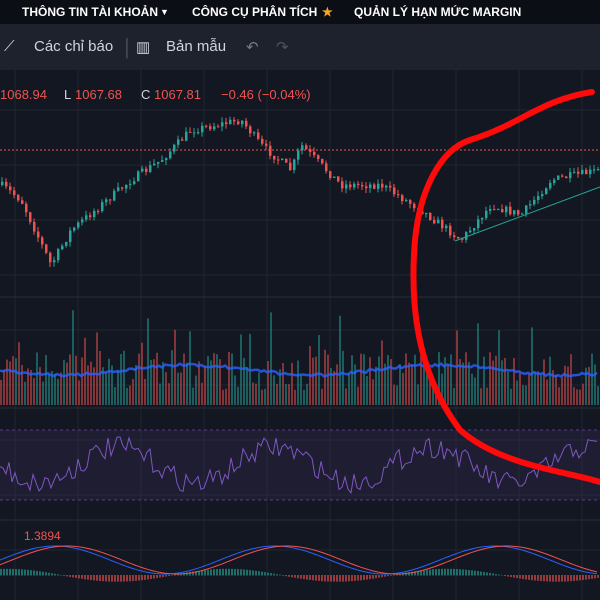  I want to click on star-icon: ★, so click(327, 12).